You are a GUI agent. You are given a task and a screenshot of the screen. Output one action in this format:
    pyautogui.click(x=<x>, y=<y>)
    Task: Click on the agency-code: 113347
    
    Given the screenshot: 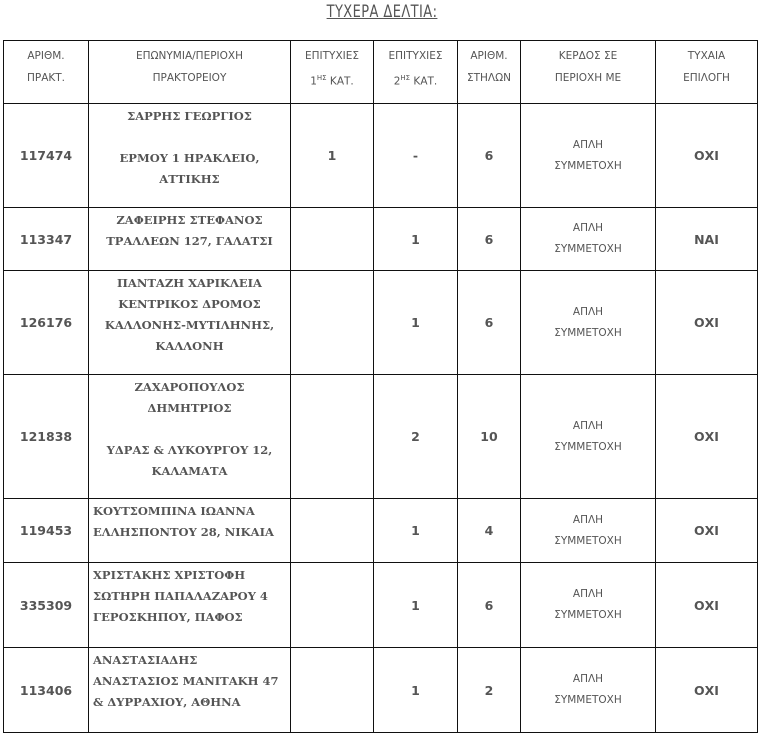 What is the action you would take?
    pyautogui.click(x=46, y=239)
    